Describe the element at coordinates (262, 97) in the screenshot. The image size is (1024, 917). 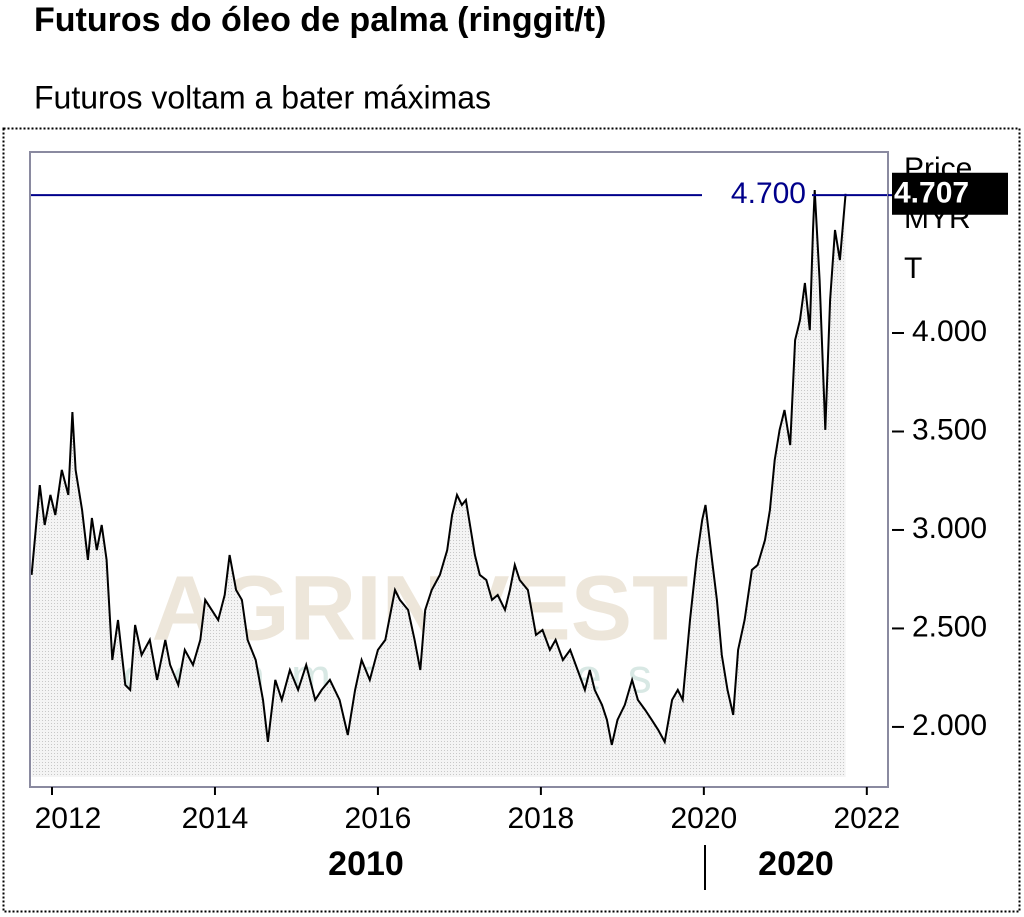
I see `chart-subtitle: Futuros voltam a bater máximas` at that location.